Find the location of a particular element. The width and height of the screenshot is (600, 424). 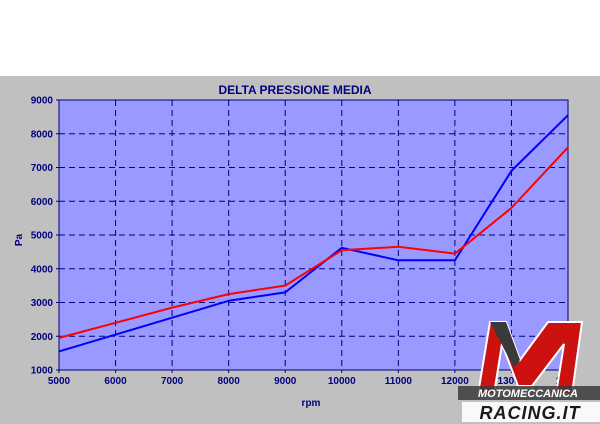

chart-title: DELTA PRESSIONE MEDIA is located at coordinates (294, 90).